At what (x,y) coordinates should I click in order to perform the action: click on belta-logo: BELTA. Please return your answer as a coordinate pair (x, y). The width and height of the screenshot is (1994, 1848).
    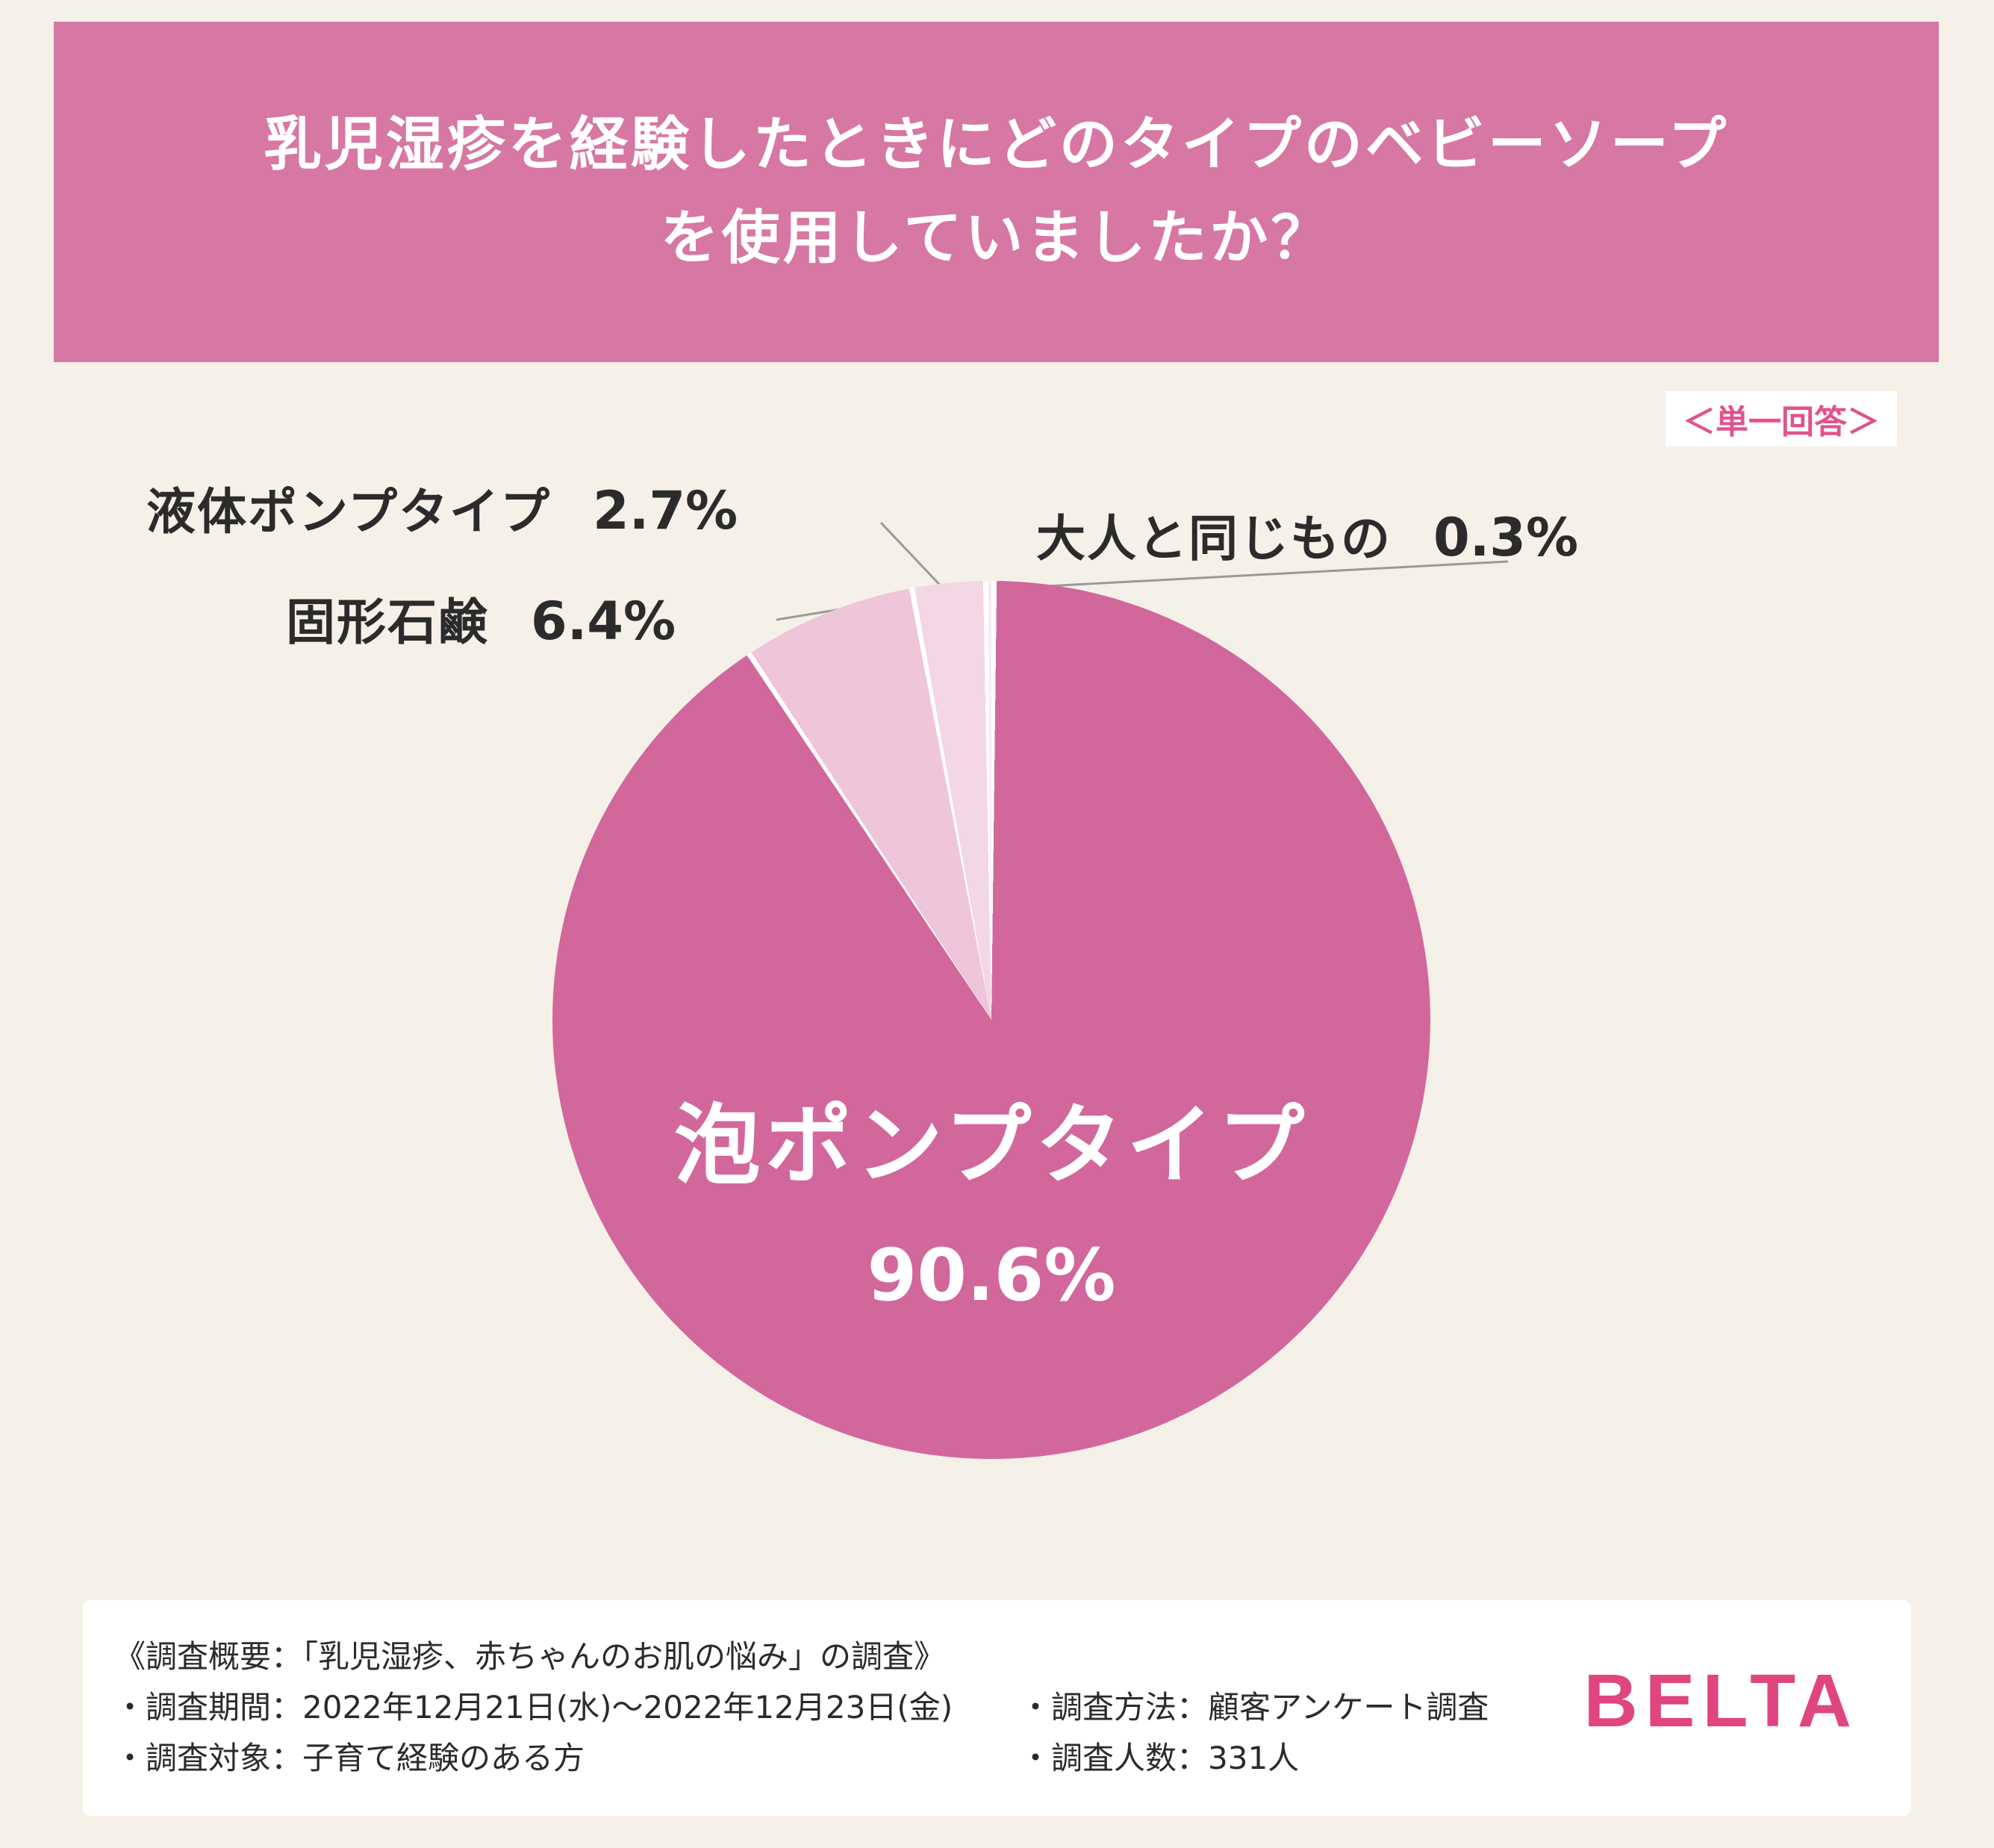
    Looking at the image, I should click on (1721, 1701).